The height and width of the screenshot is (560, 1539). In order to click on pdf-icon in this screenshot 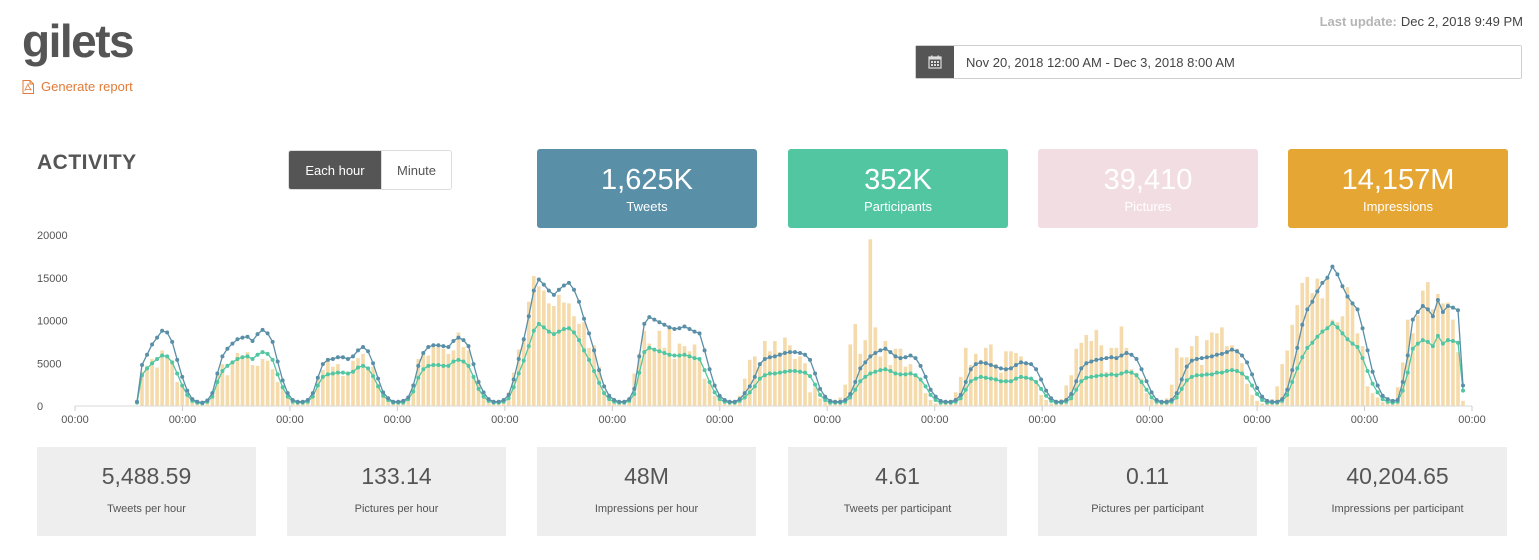, I will do `click(28, 86)`.